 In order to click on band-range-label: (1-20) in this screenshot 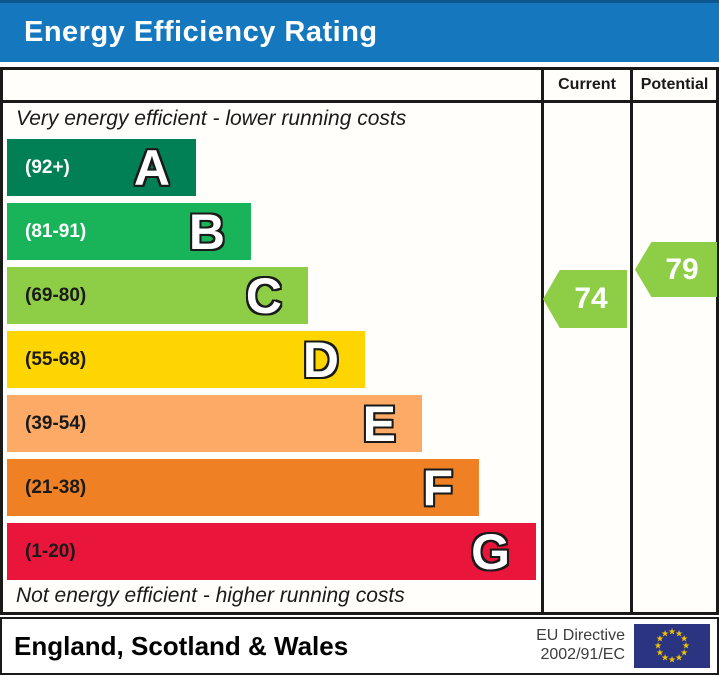, I will do `click(50, 551)`.